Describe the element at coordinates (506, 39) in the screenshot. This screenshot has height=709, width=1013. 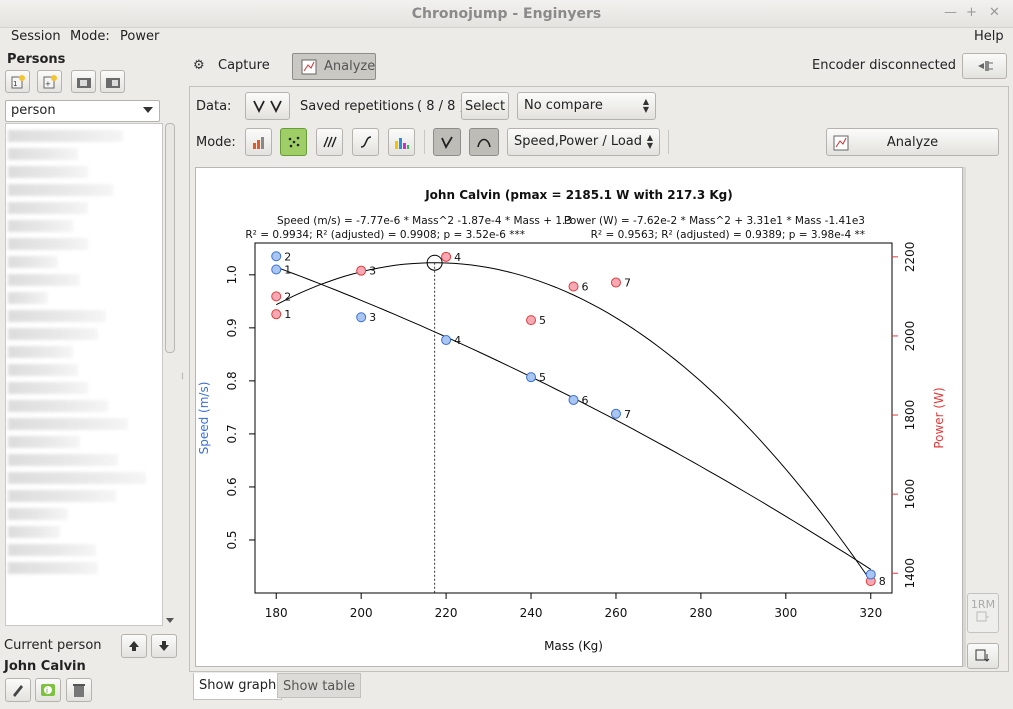
I see `menubar: Session Mode: Power Help` at that location.